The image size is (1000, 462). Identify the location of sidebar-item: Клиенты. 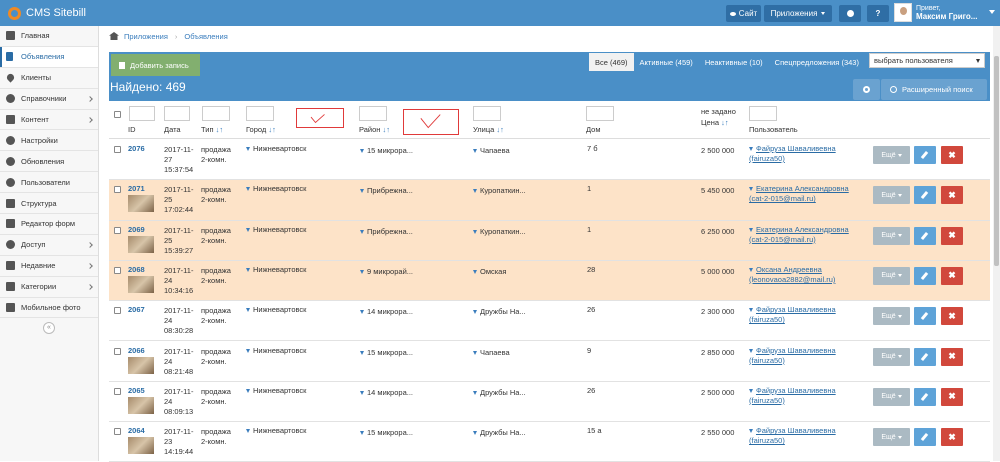
(49, 78).